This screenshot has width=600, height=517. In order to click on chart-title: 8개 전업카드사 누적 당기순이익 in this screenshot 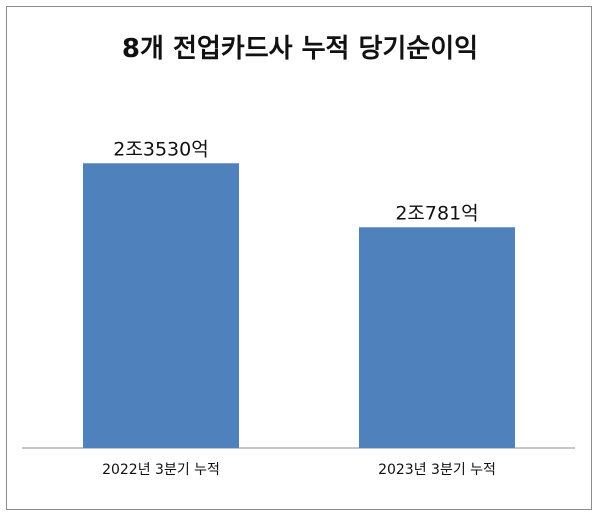, I will do `click(300, 49)`.